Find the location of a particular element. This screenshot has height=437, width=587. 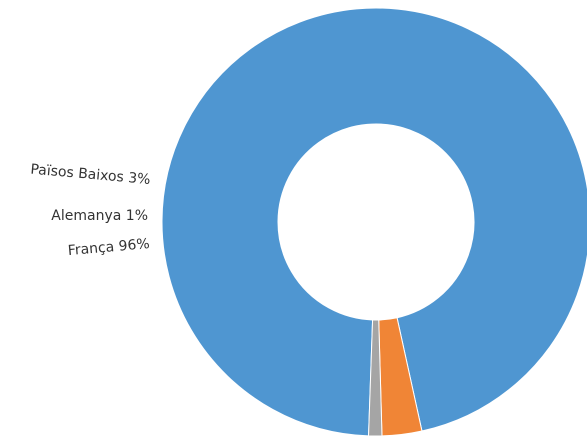

slice-label-alemanya: Alemanya 1% is located at coordinates (99, 216).